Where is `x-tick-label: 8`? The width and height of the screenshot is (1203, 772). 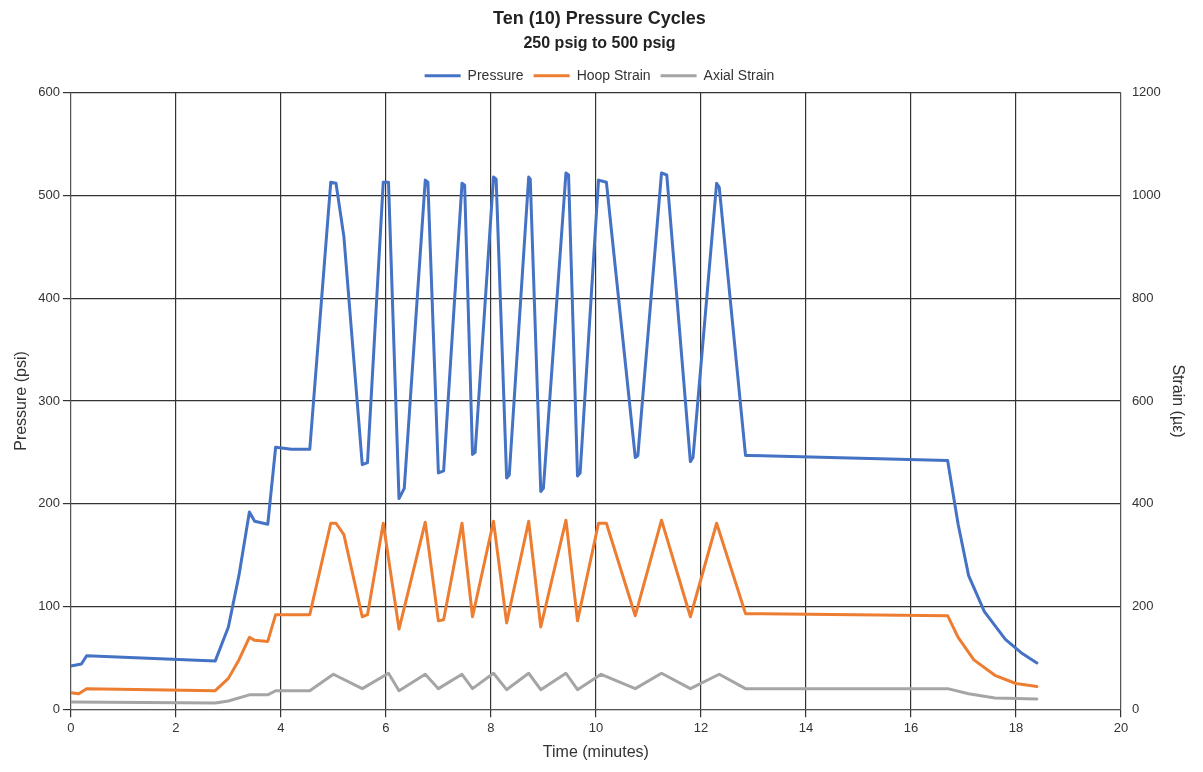
x-tick-label: 8 is located at coordinates (491, 727).